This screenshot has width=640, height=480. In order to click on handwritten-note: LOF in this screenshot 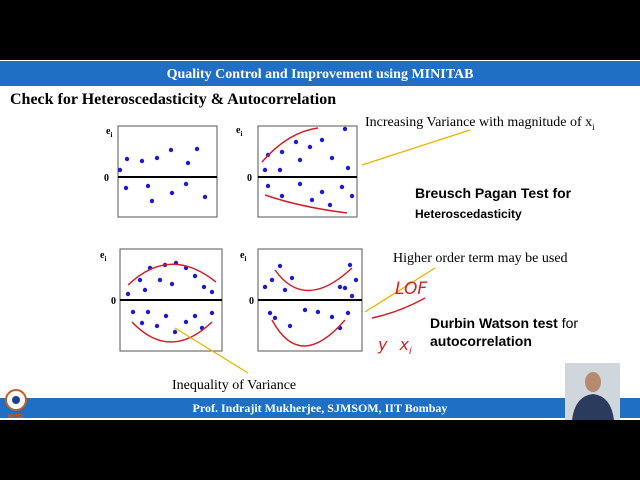, I will do `click(411, 289)`.